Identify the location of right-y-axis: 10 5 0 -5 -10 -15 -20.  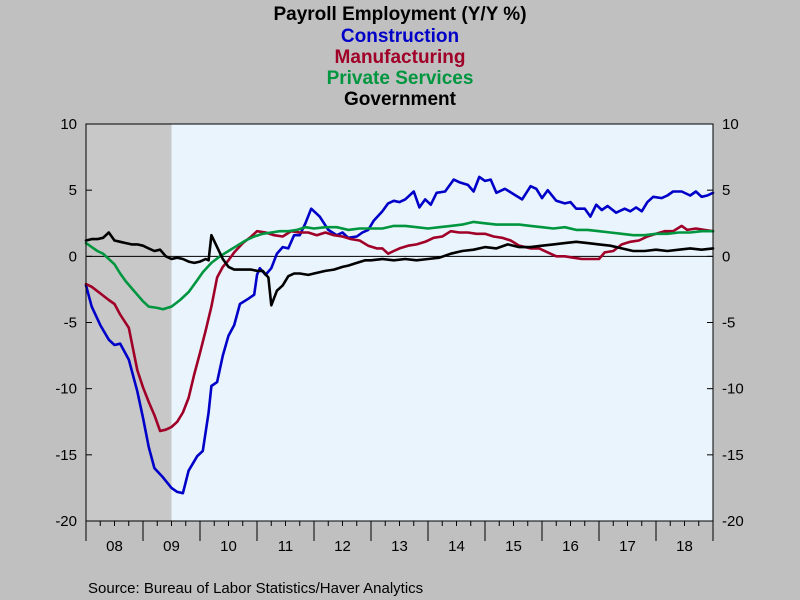
(725, 323).